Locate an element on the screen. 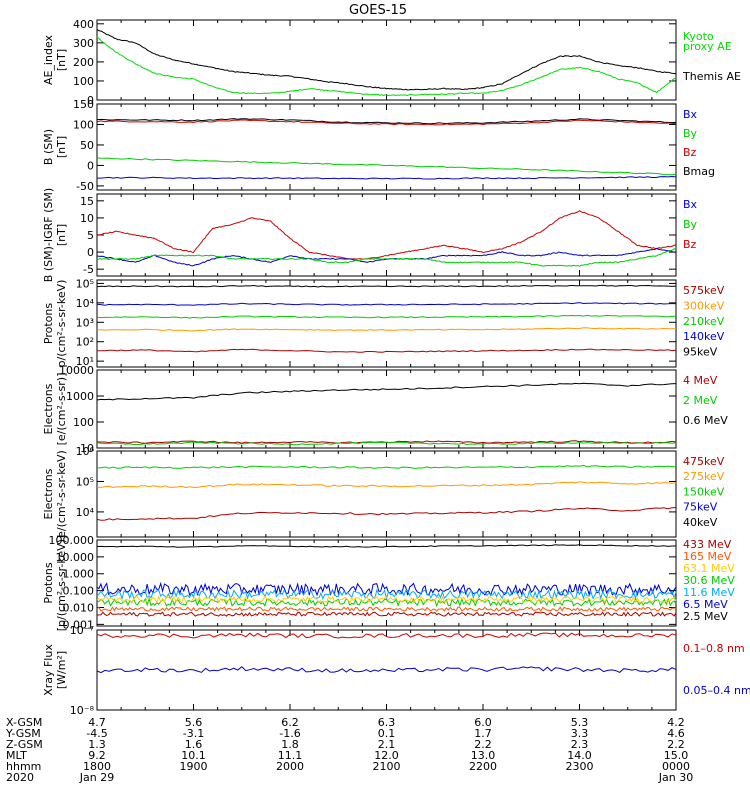  ephemeris-row-label: hhmm is located at coordinates (23, 766).